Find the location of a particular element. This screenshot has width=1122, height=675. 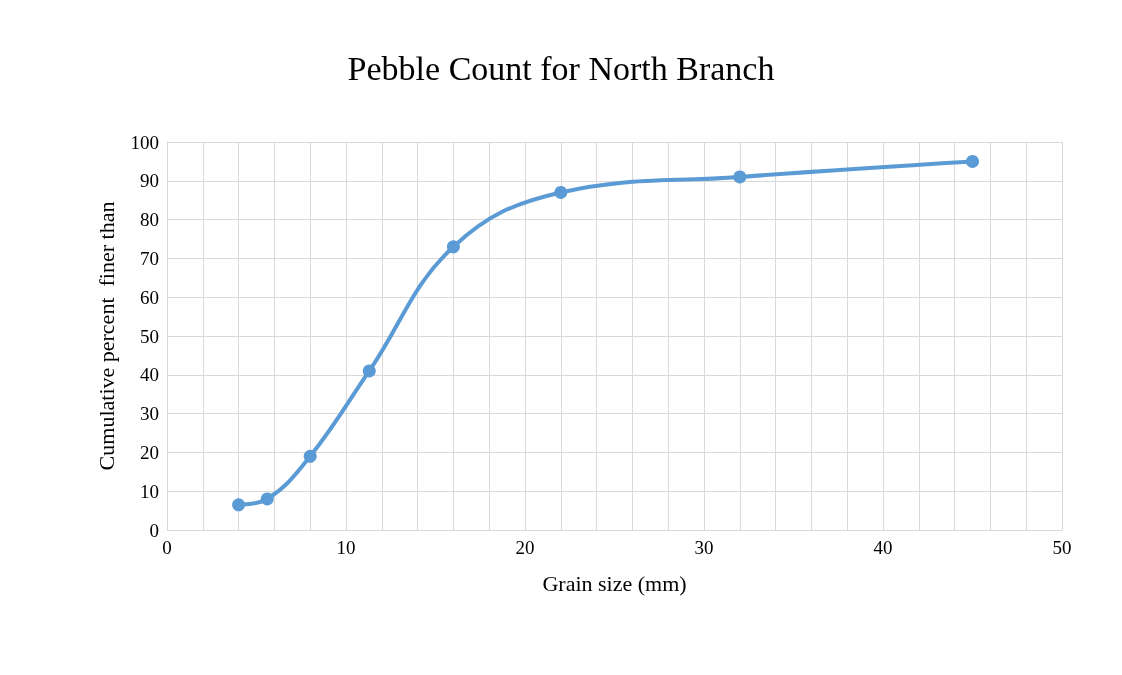

x-tick-label: 10 is located at coordinates (346, 547).